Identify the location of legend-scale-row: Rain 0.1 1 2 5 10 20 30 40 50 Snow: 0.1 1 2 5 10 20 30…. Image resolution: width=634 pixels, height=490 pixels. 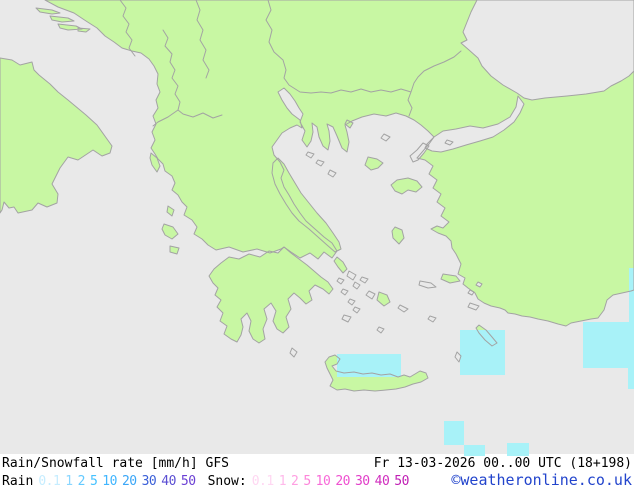
(317, 481).